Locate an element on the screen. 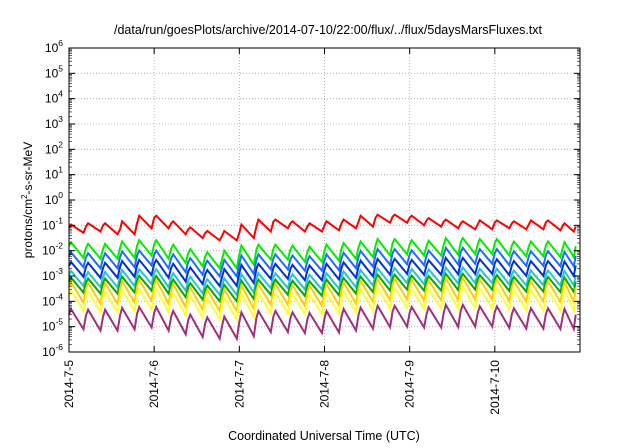  y-tick-label-exponent: 5 is located at coordinates (60, 68).